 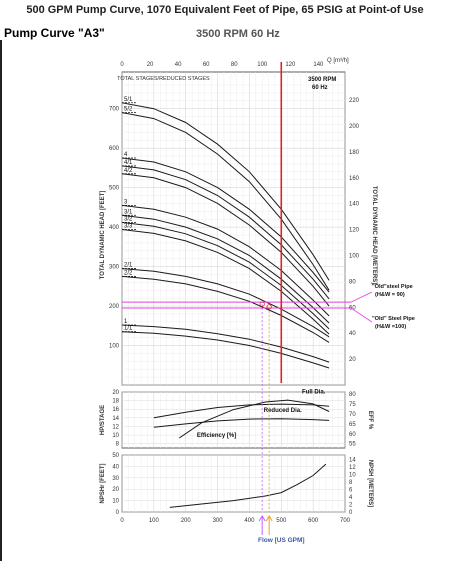 I want to click on head-y-tick-label: 400, so click(x=114, y=228).